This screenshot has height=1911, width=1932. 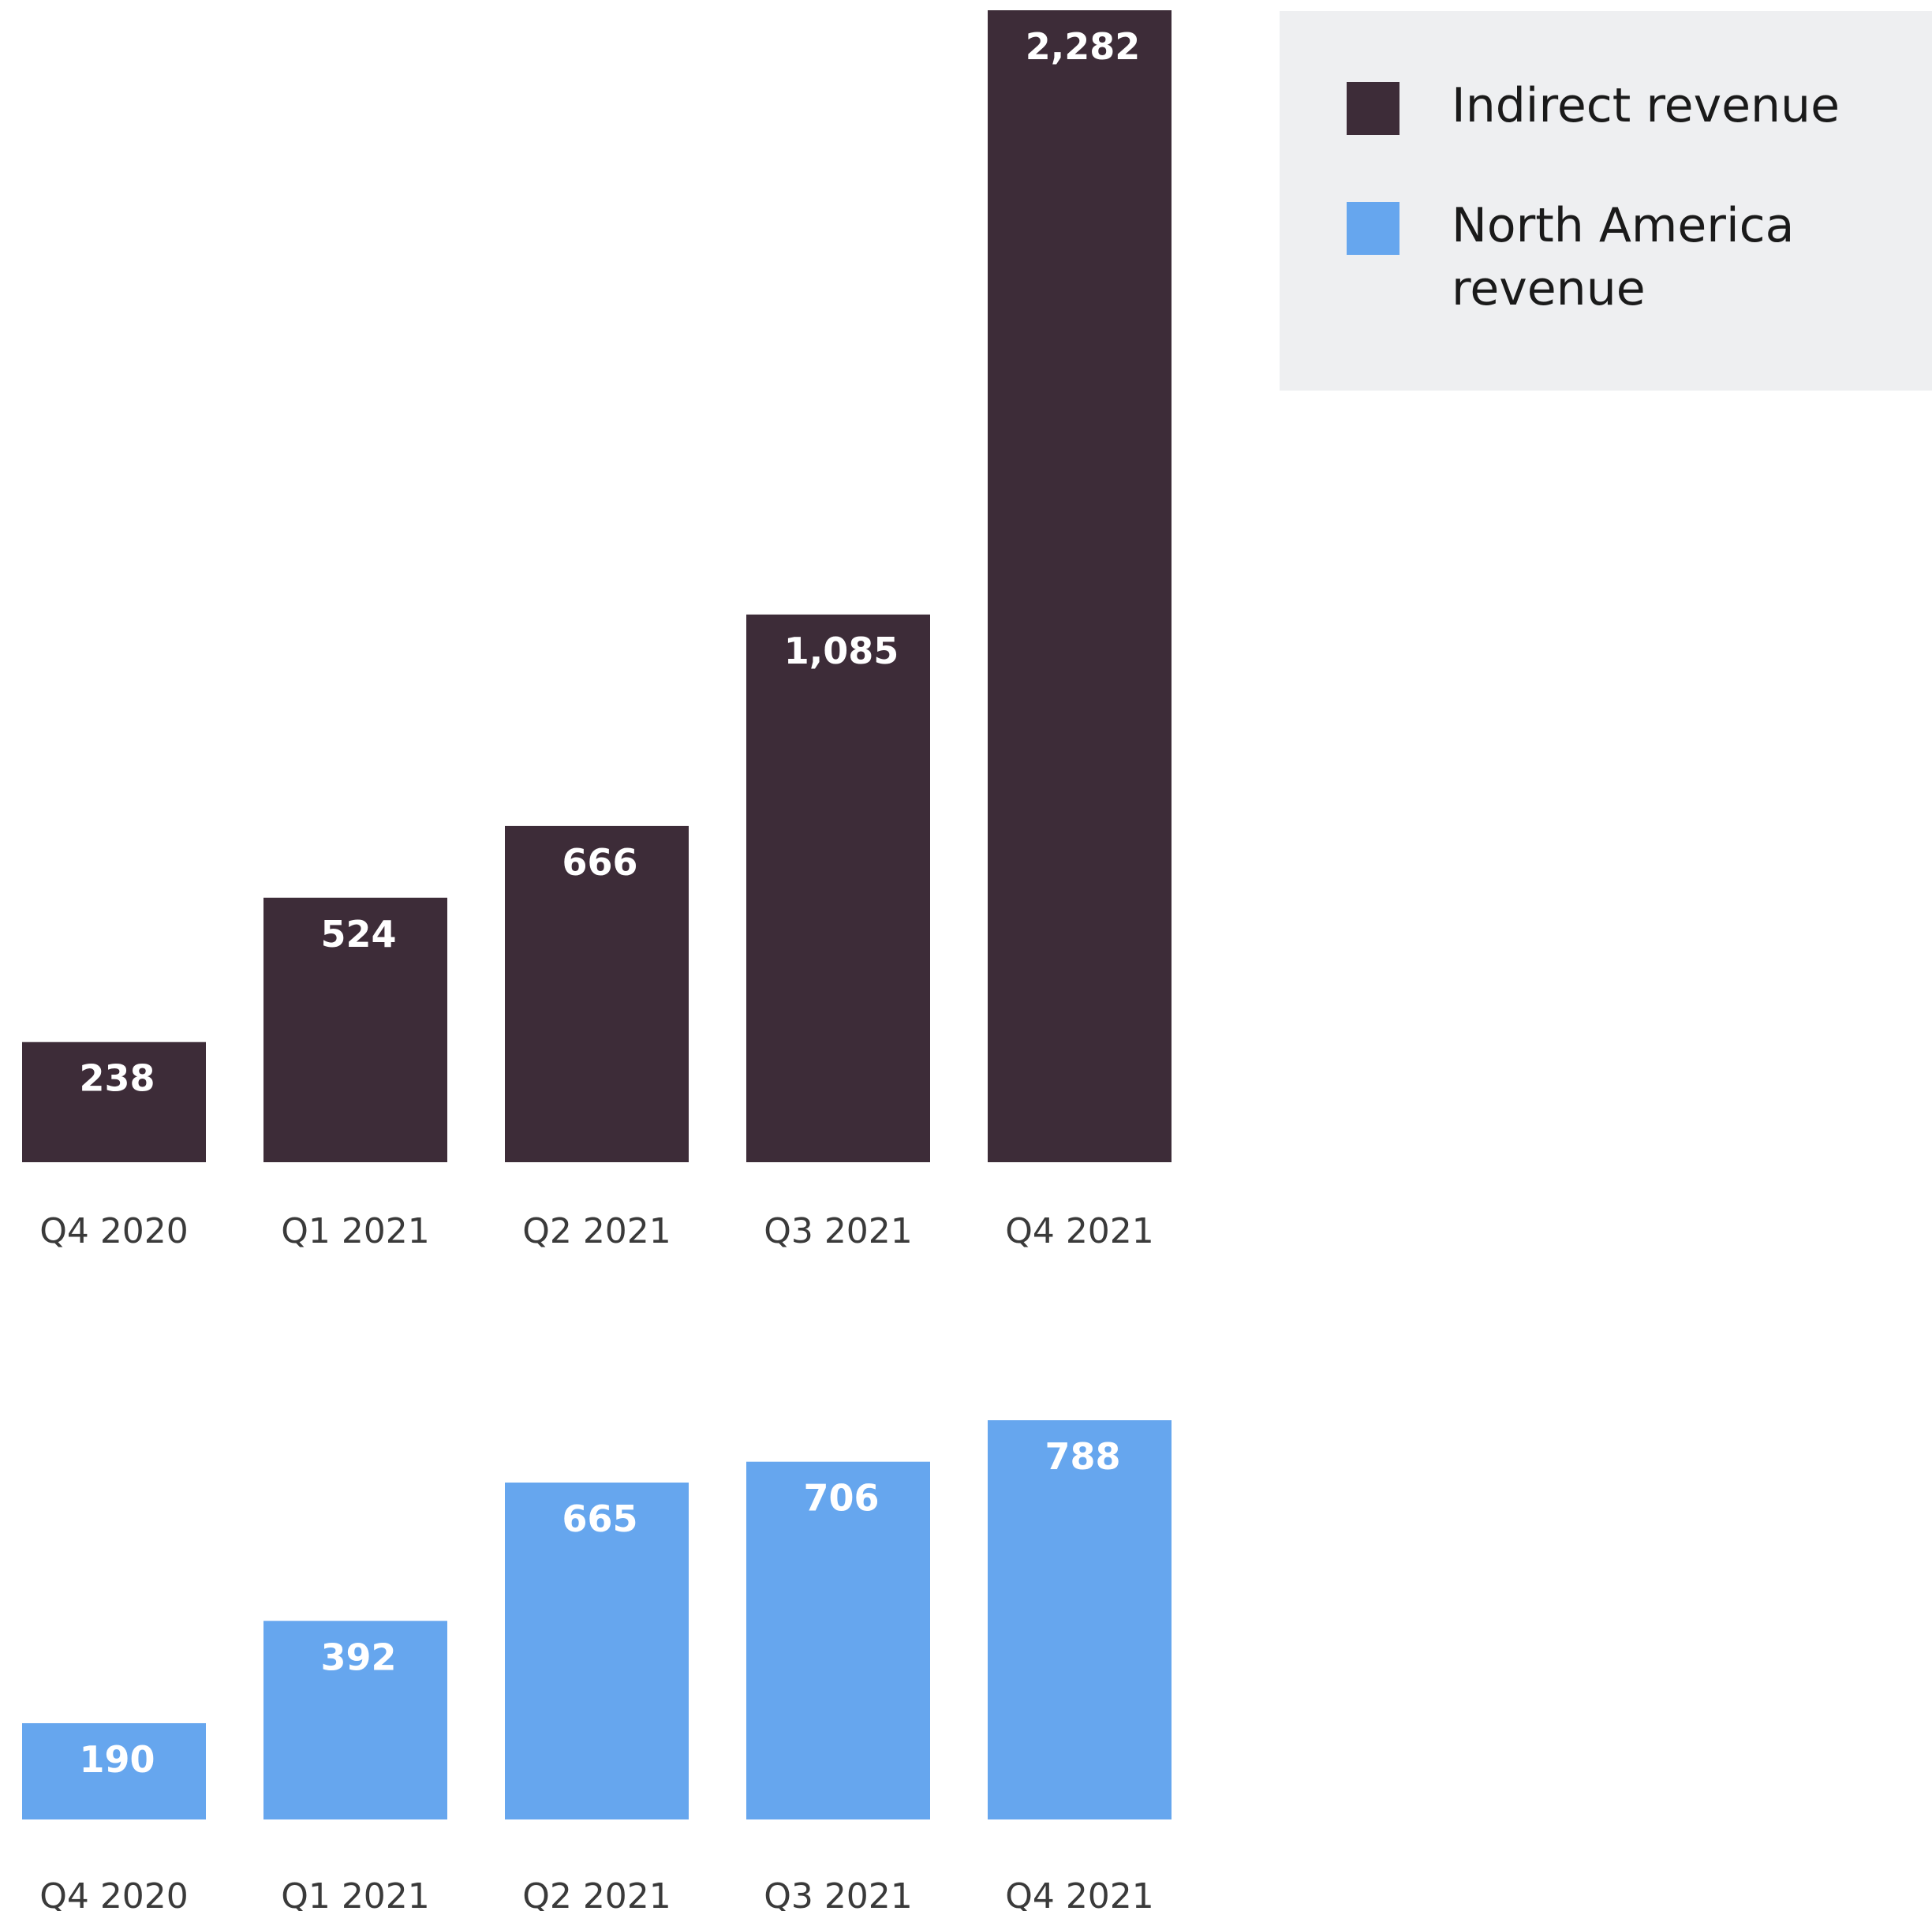 I want to click on legend-swatch-indirect, so click(x=1373, y=108).